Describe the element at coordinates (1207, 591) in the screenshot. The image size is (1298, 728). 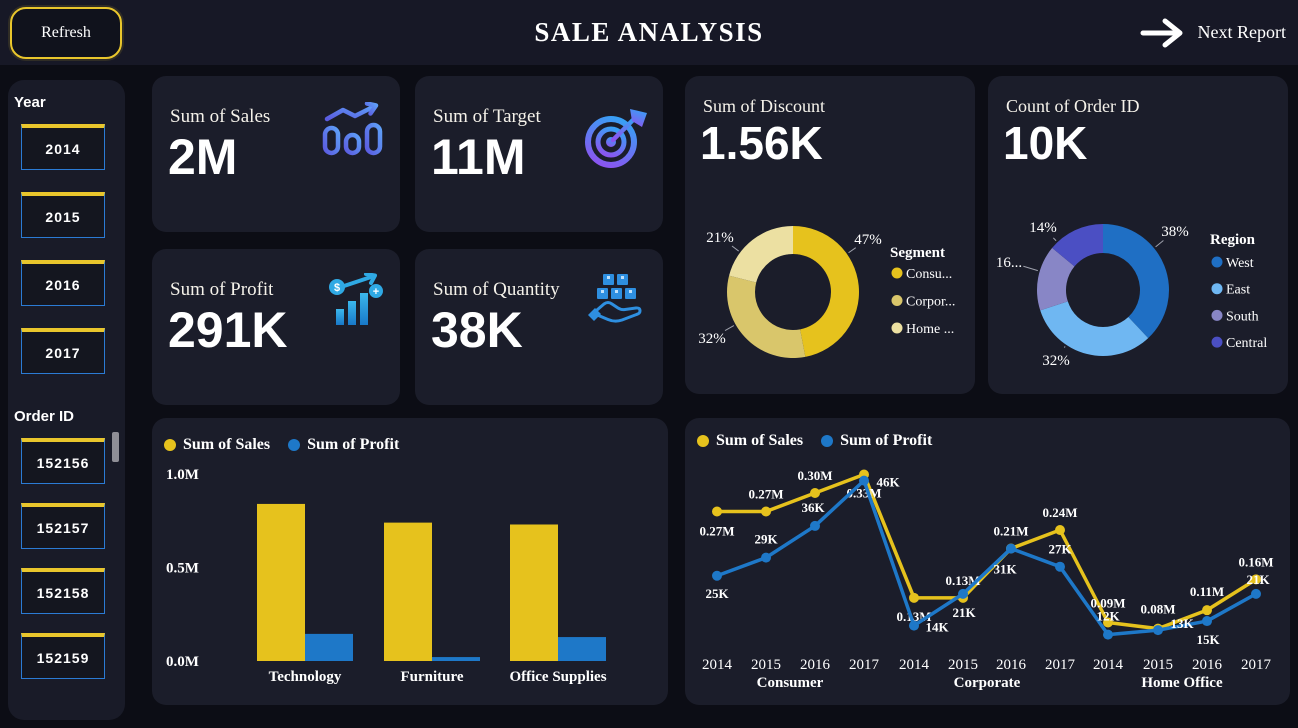
I see `data-label: 0.11M` at that location.